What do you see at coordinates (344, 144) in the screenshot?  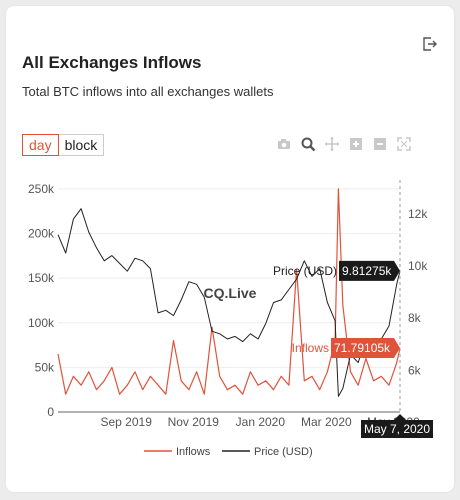 I see `chart-toolbar` at bounding box center [344, 144].